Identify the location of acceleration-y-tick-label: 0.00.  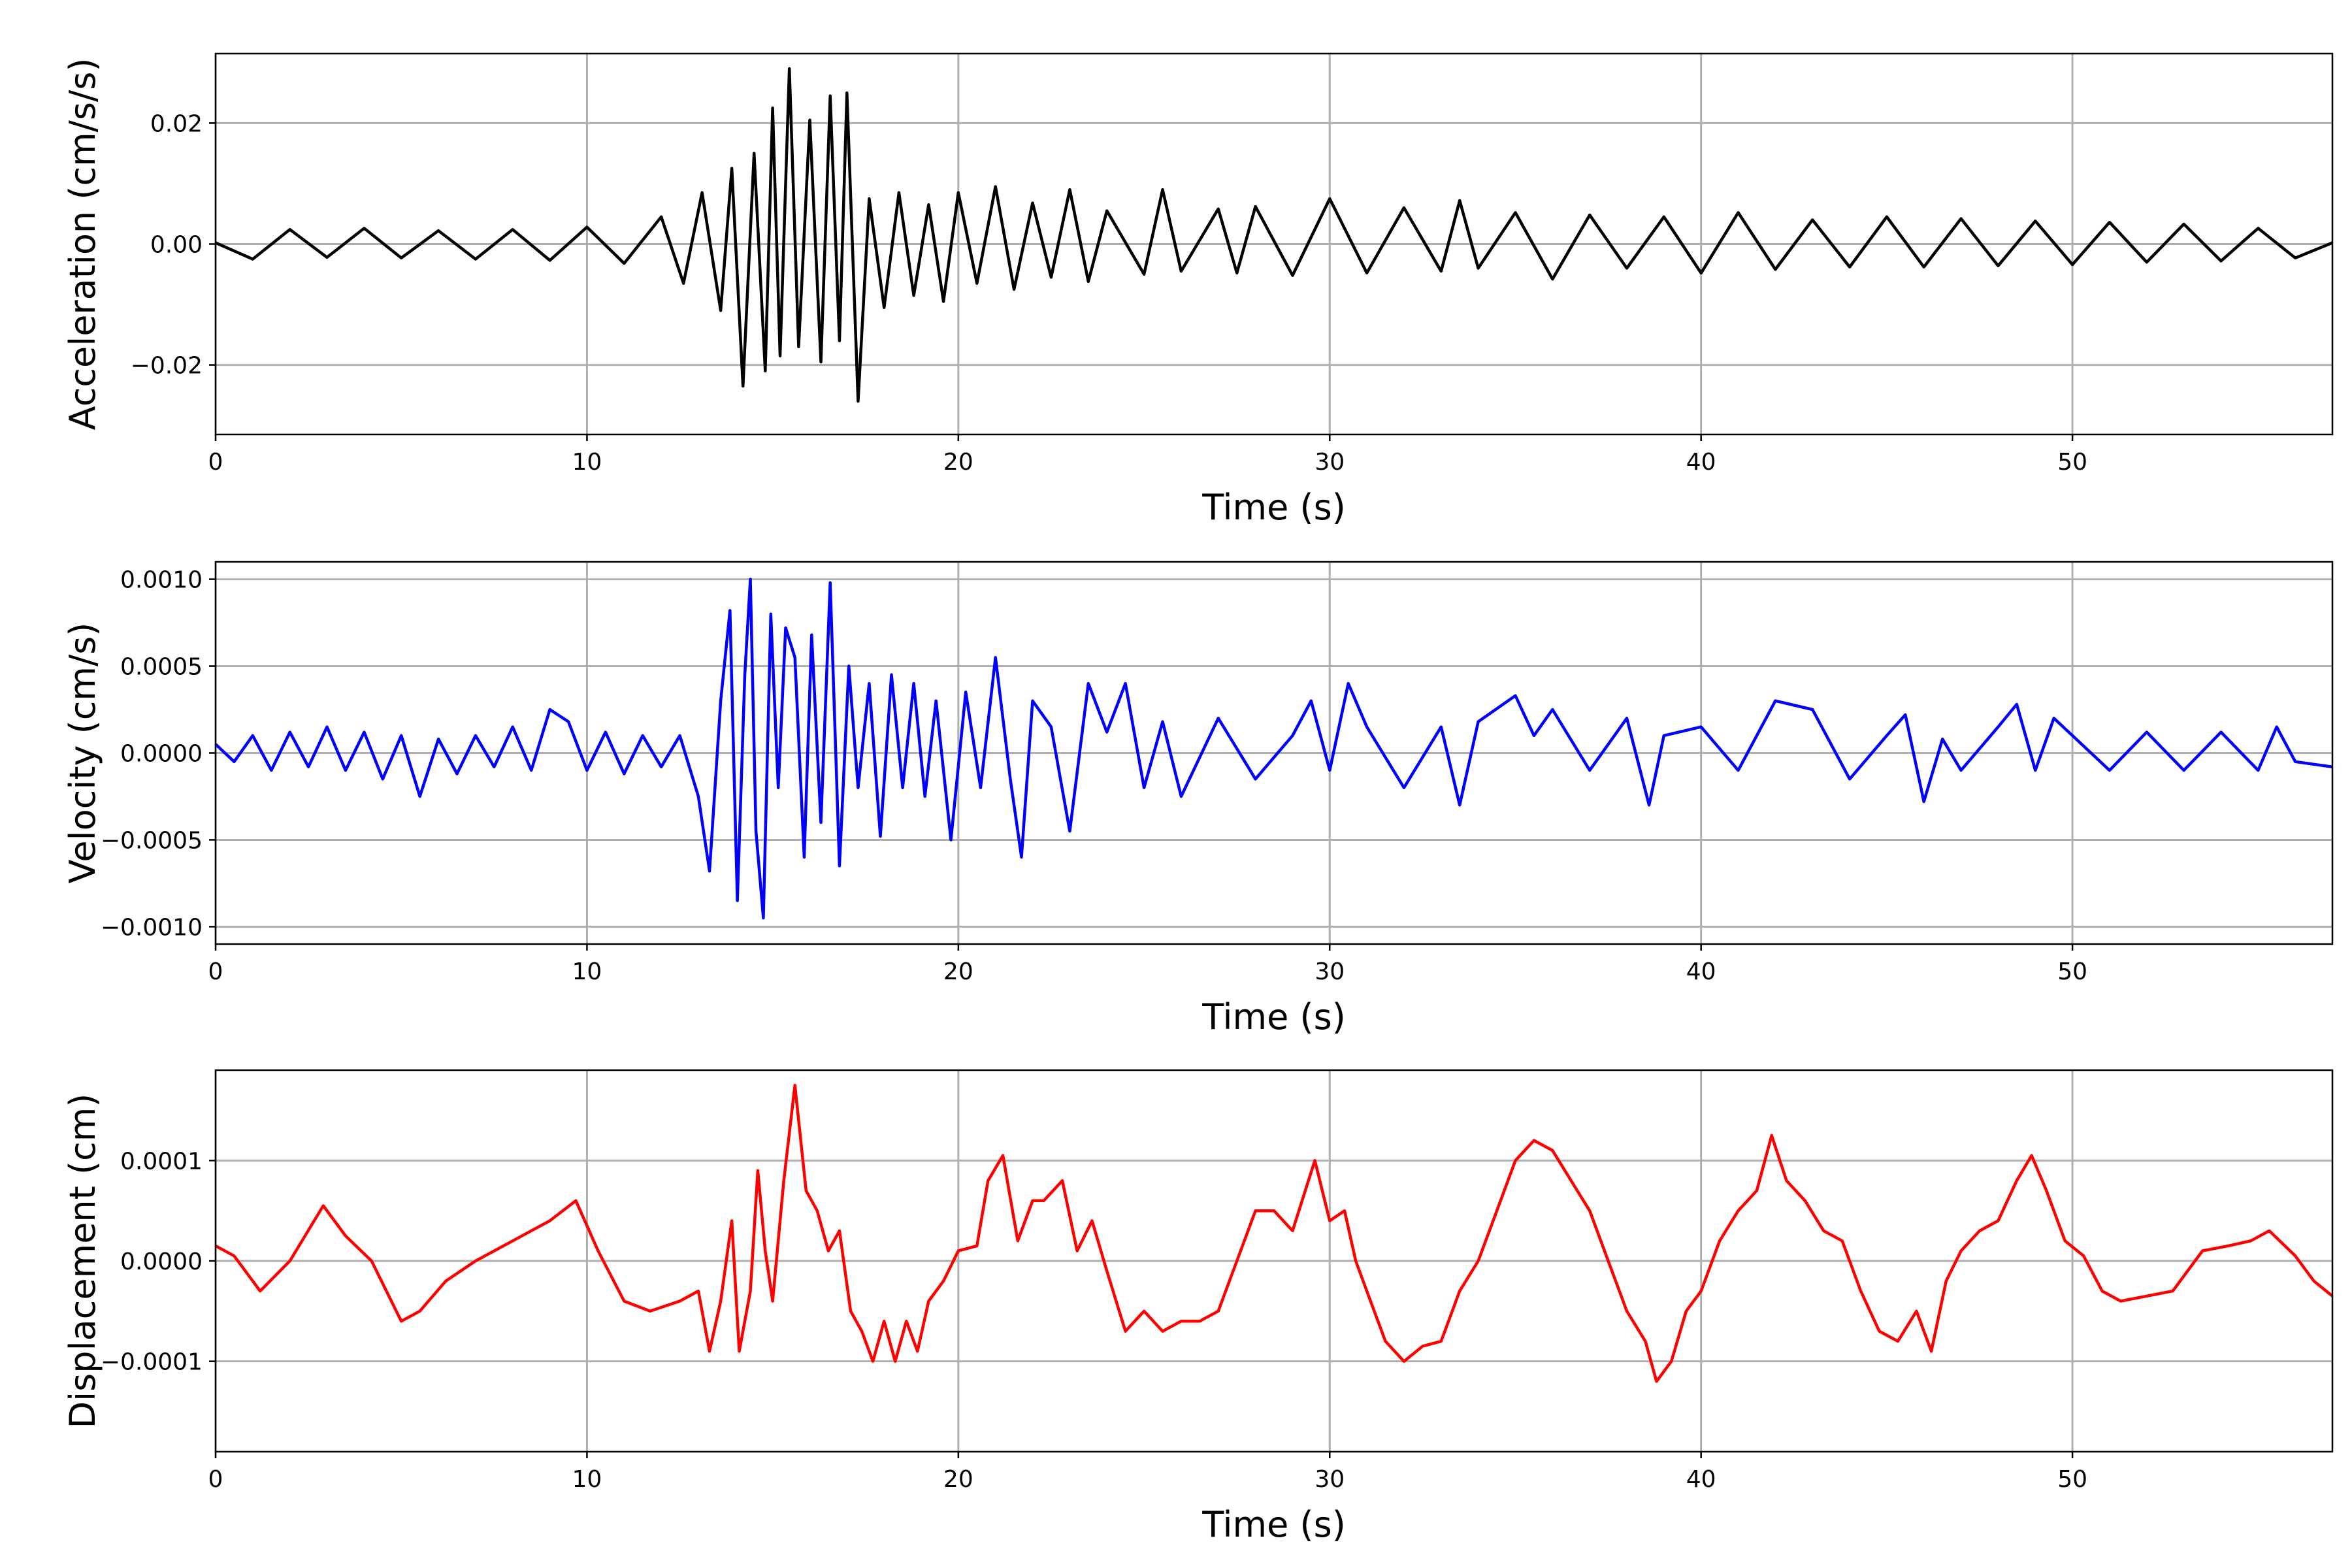
(176, 245).